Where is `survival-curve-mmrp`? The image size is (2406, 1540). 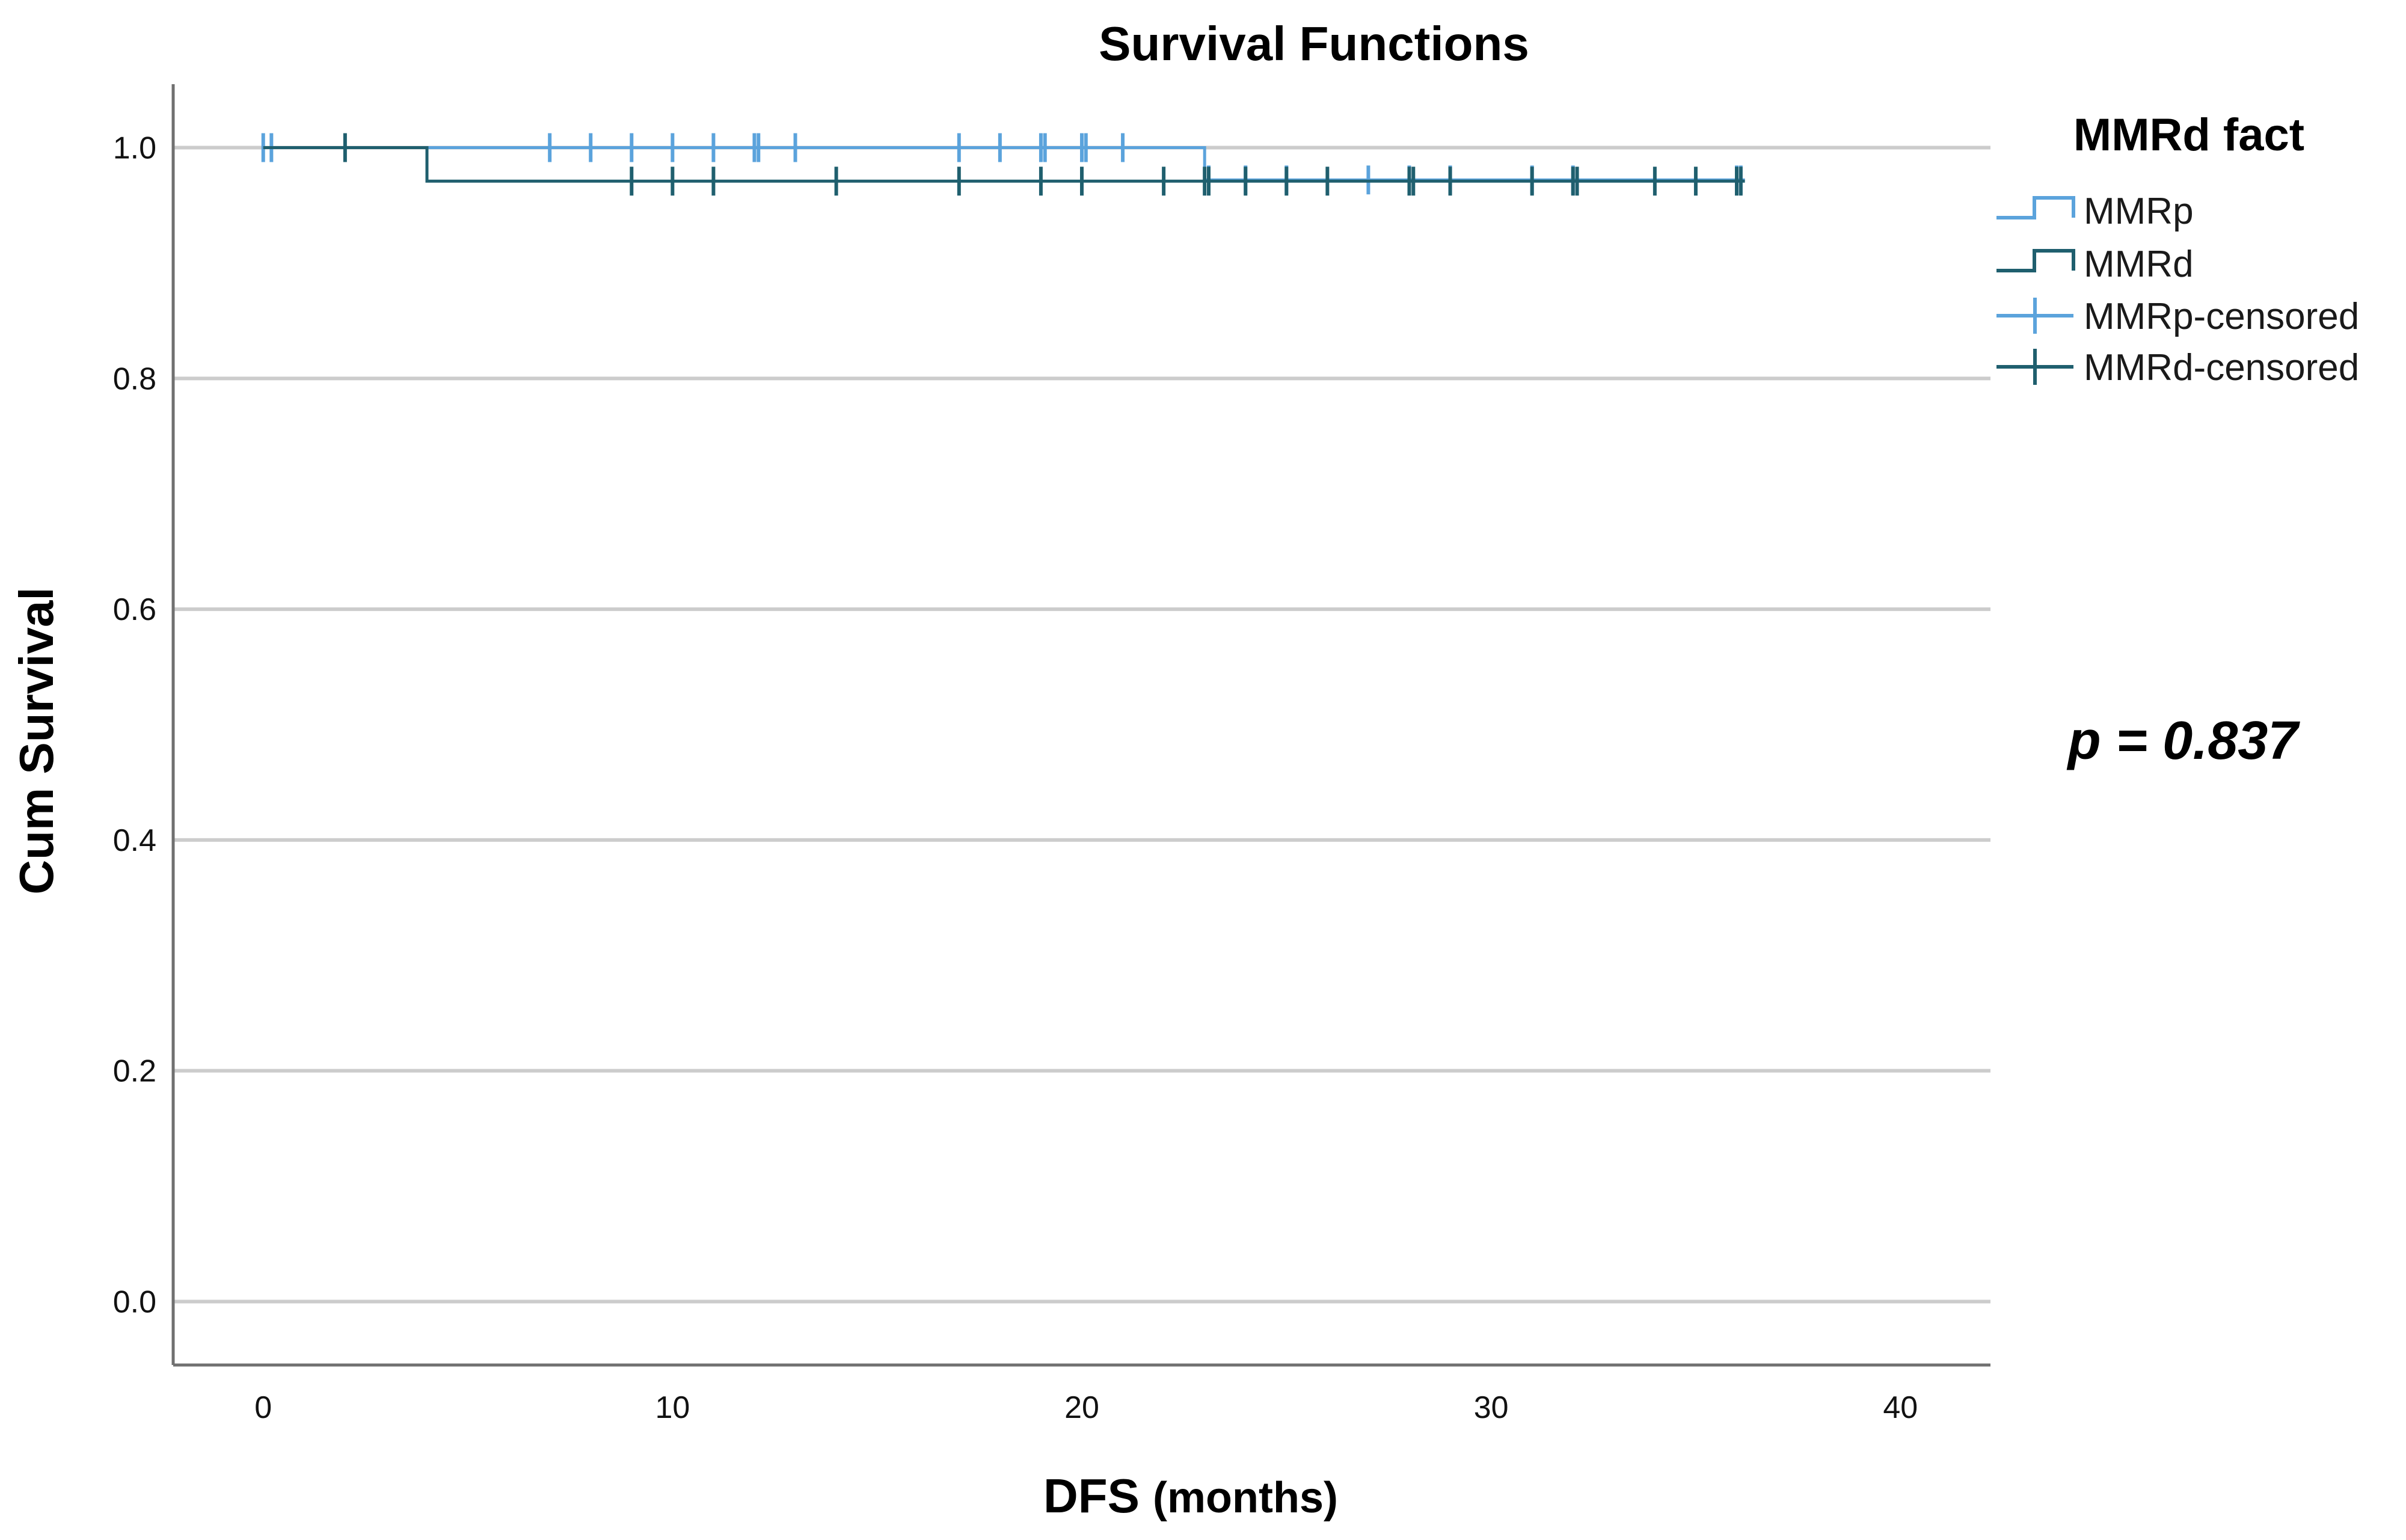
survival-curve-mmrp is located at coordinates (1004, 164).